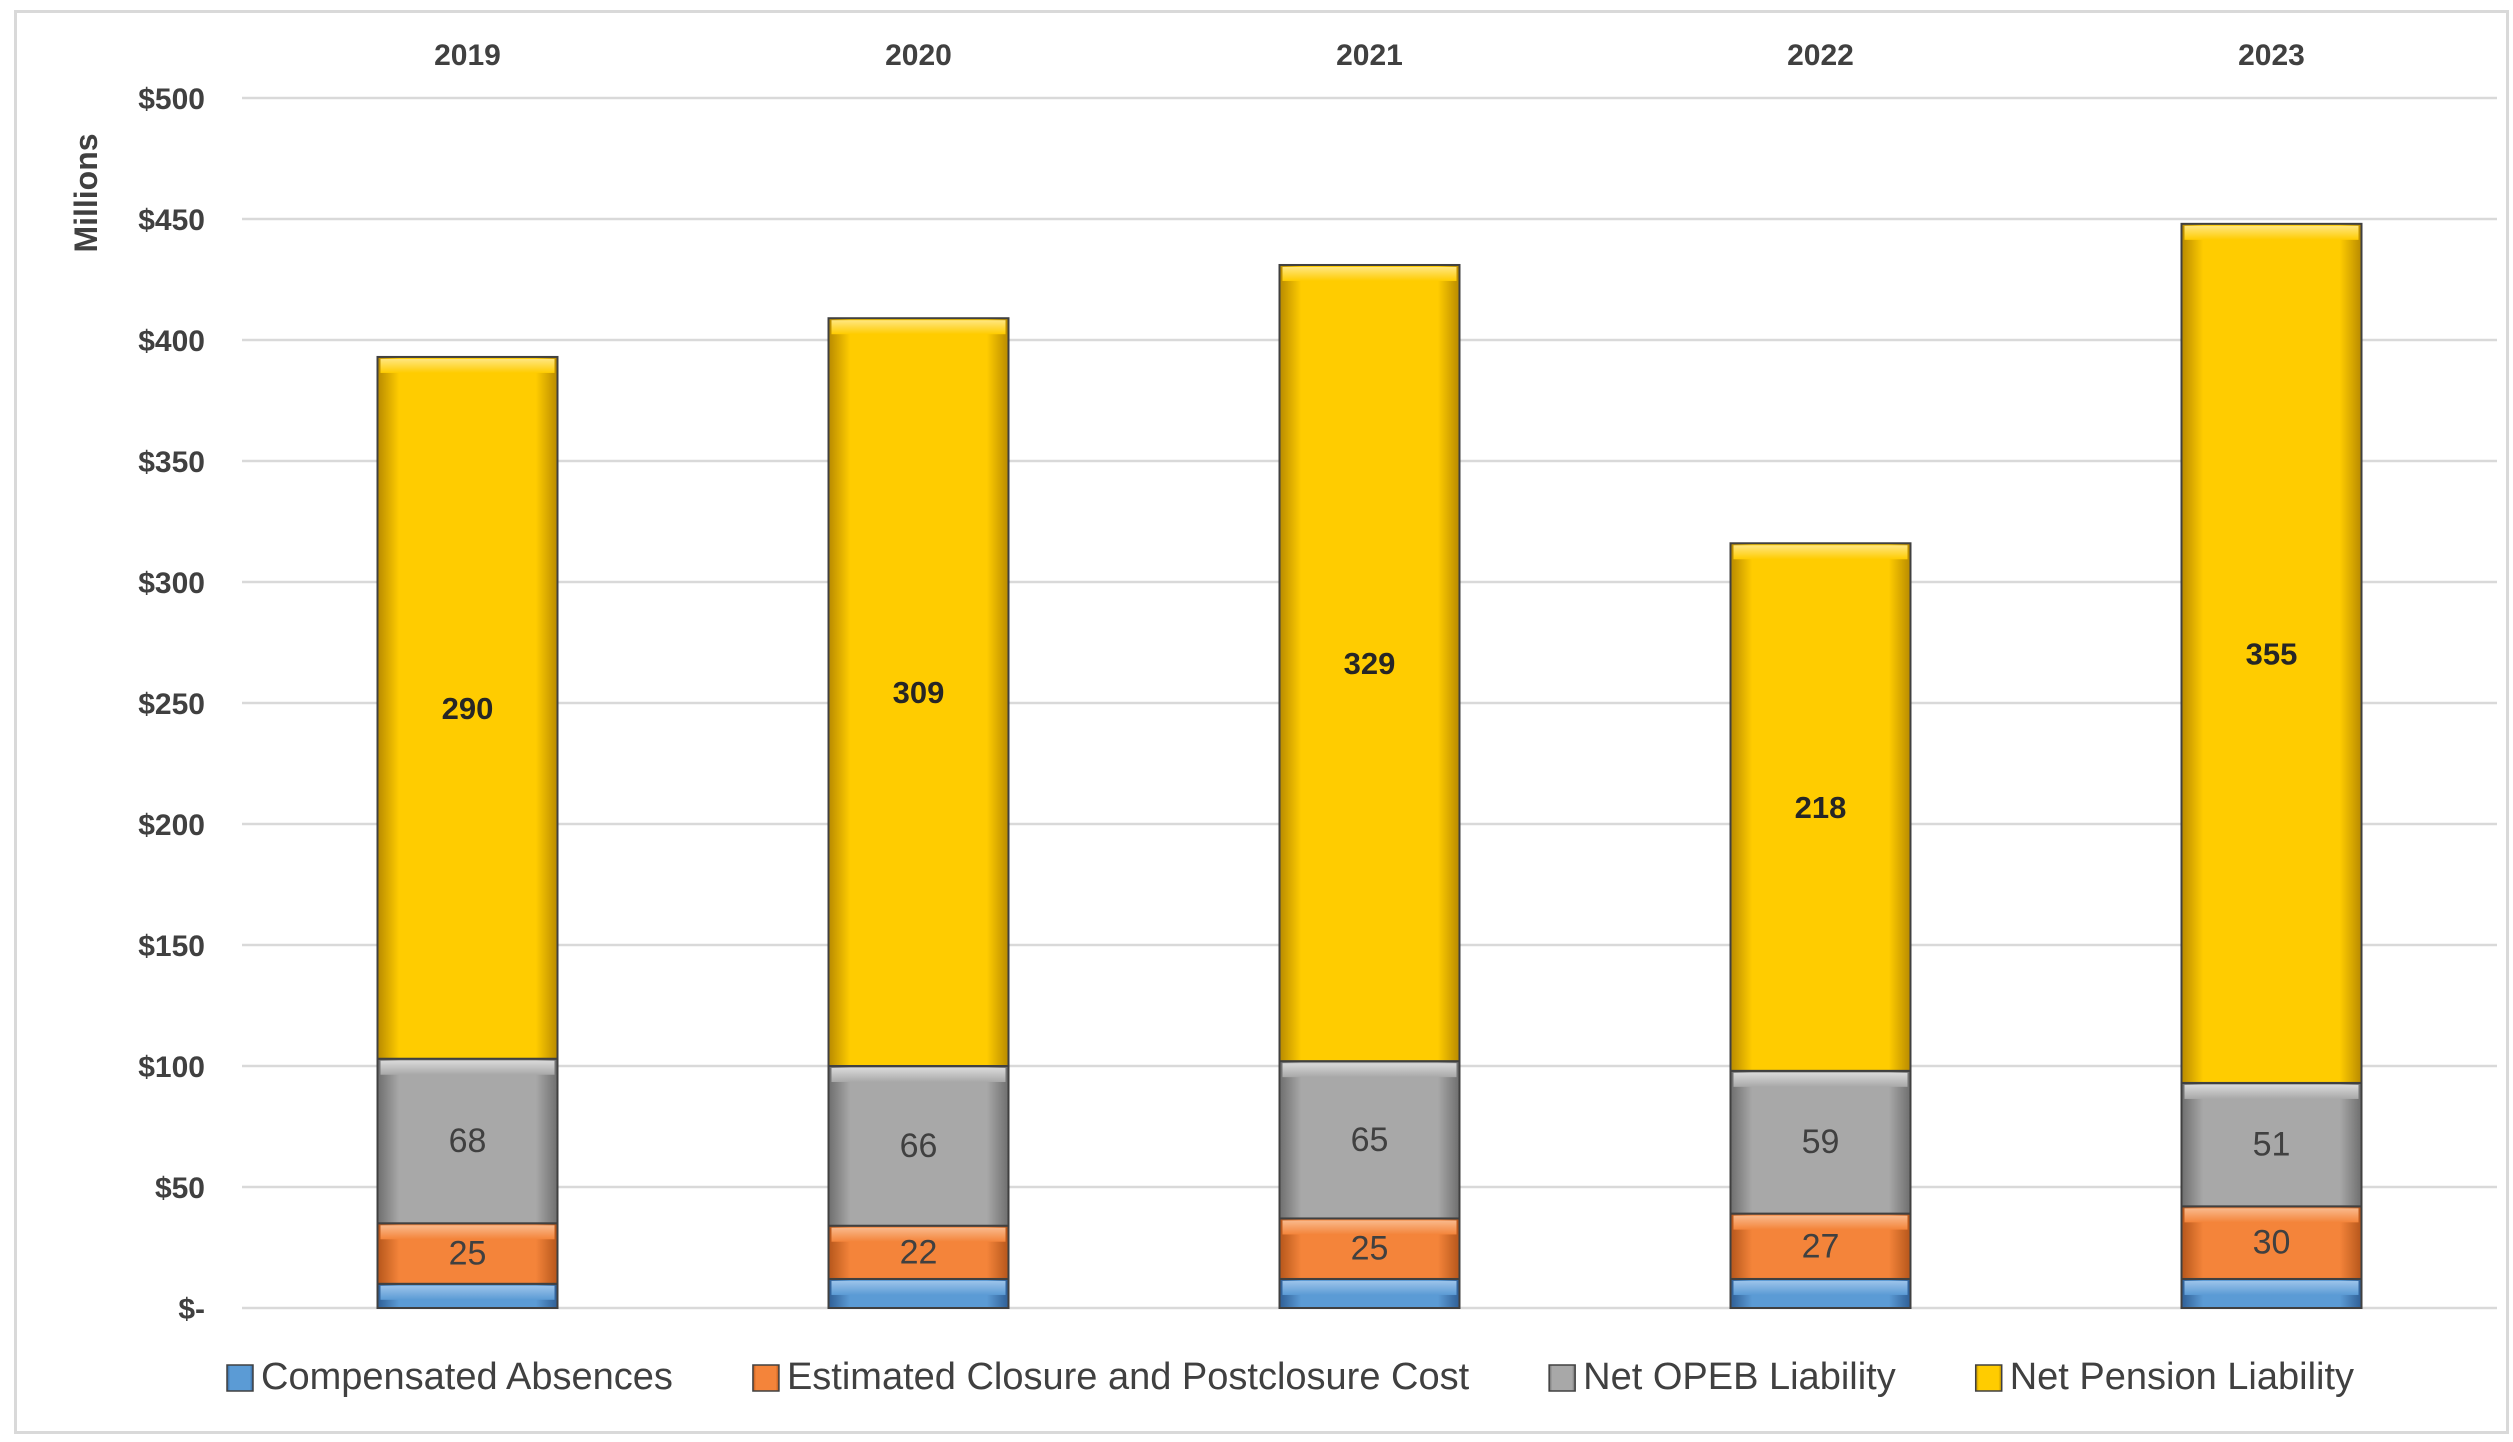 The image size is (2513, 1442). What do you see at coordinates (171, 1067) in the screenshot?
I see `y-tick-label: $100` at bounding box center [171, 1067].